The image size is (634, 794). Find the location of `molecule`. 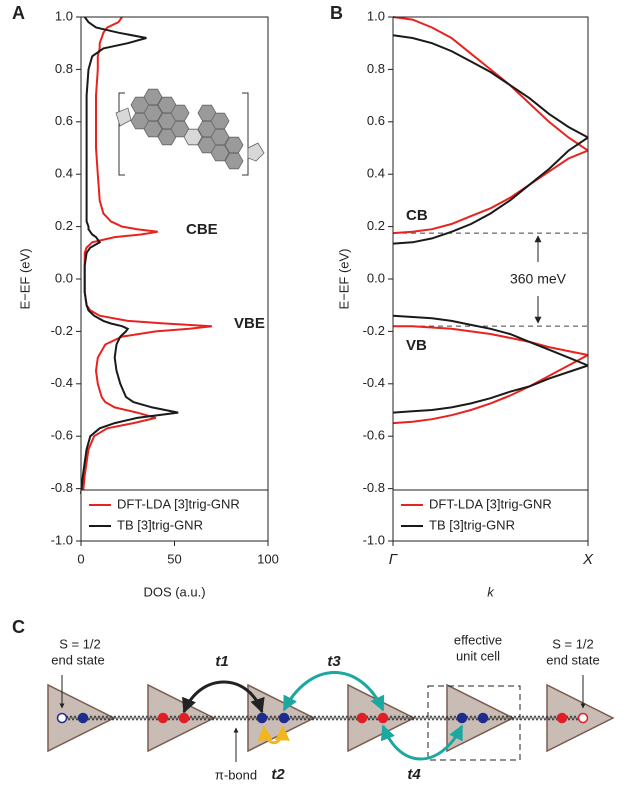

molecule is located at coordinates (190, 129).